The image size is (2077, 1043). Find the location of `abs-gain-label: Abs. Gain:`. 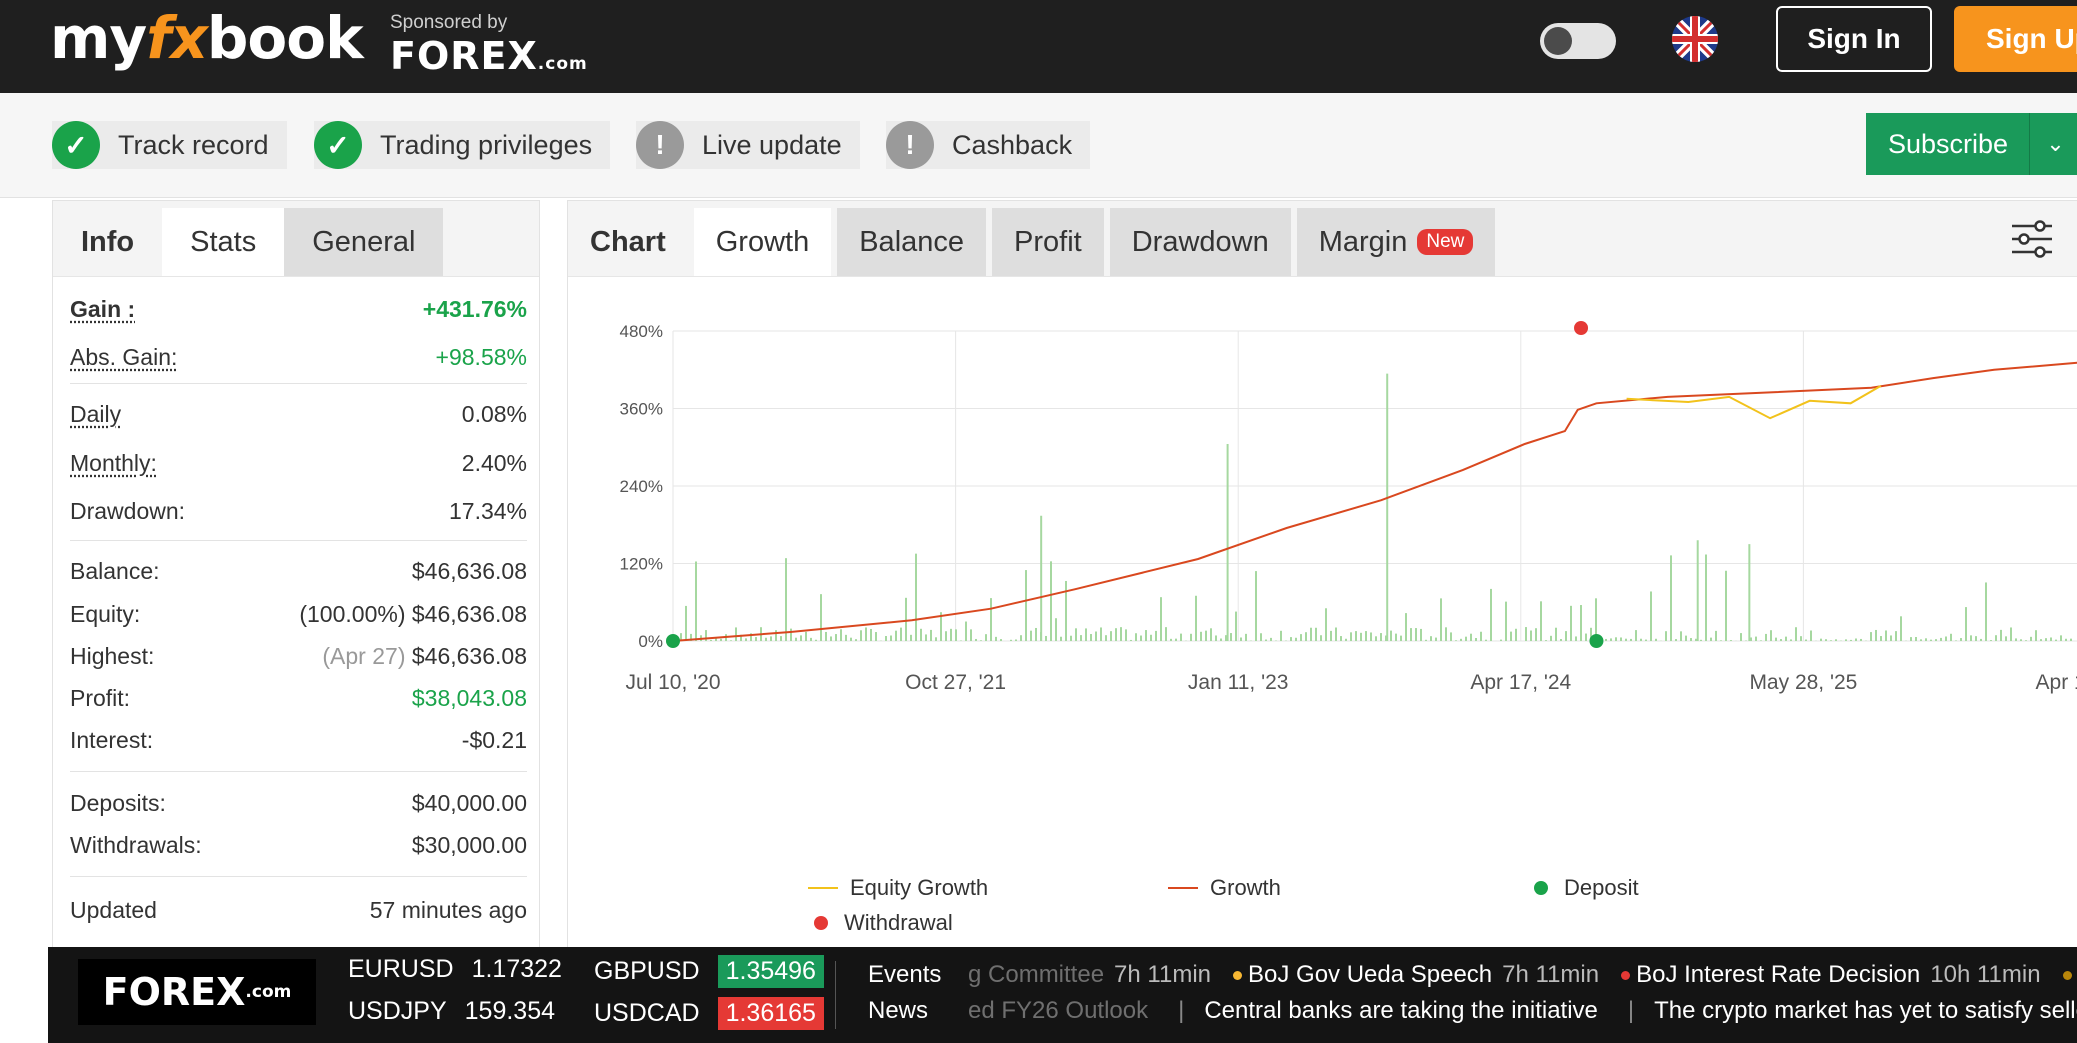

abs-gain-label: Abs. Gain: is located at coordinates (124, 356).